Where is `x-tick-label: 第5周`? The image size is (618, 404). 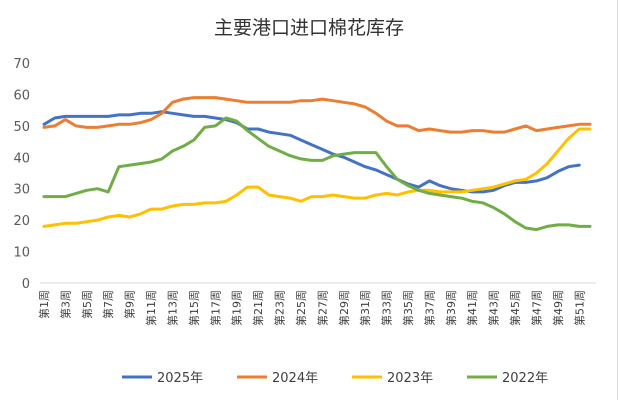
x-tick-label: 第5周 is located at coordinates (87, 304).